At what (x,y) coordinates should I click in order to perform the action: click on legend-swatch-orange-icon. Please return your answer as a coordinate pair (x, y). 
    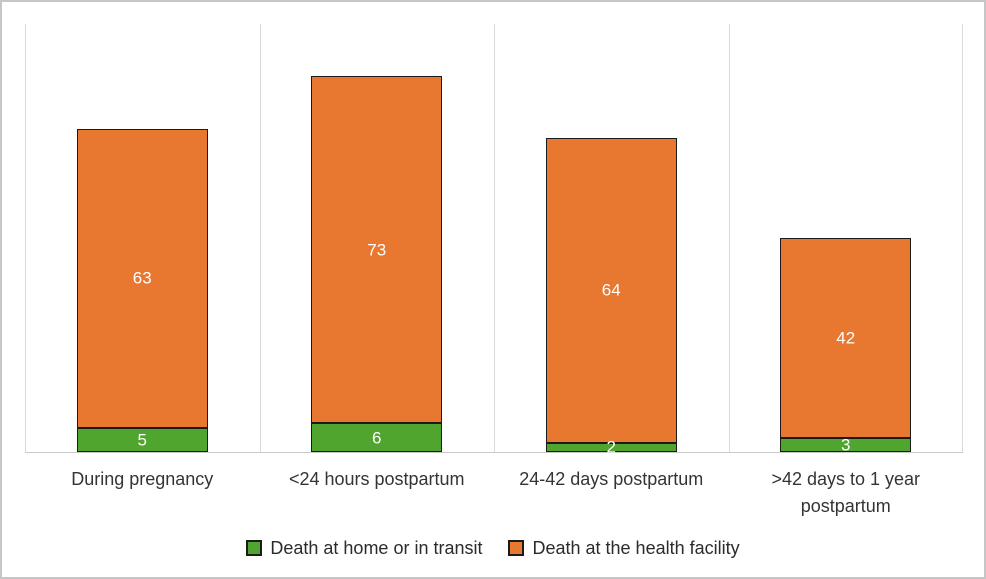
    Looking at the image, I should click on (516, 548).